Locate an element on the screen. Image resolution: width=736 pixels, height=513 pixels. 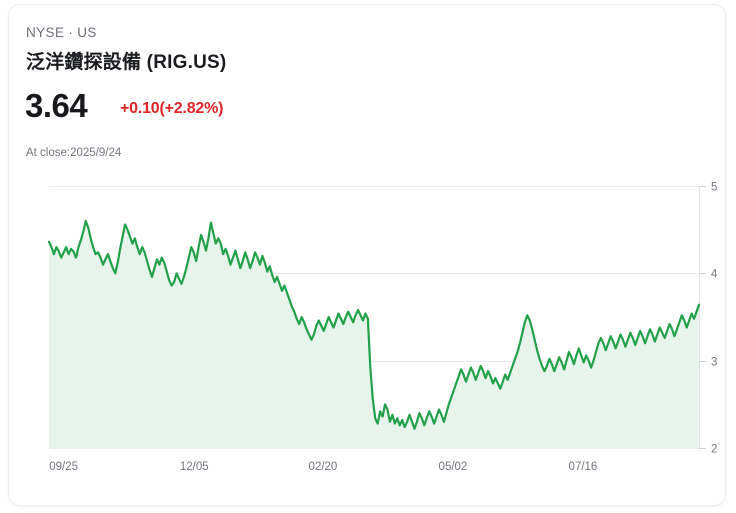
current-price: 3.64 is located at coordinates (56, 105).